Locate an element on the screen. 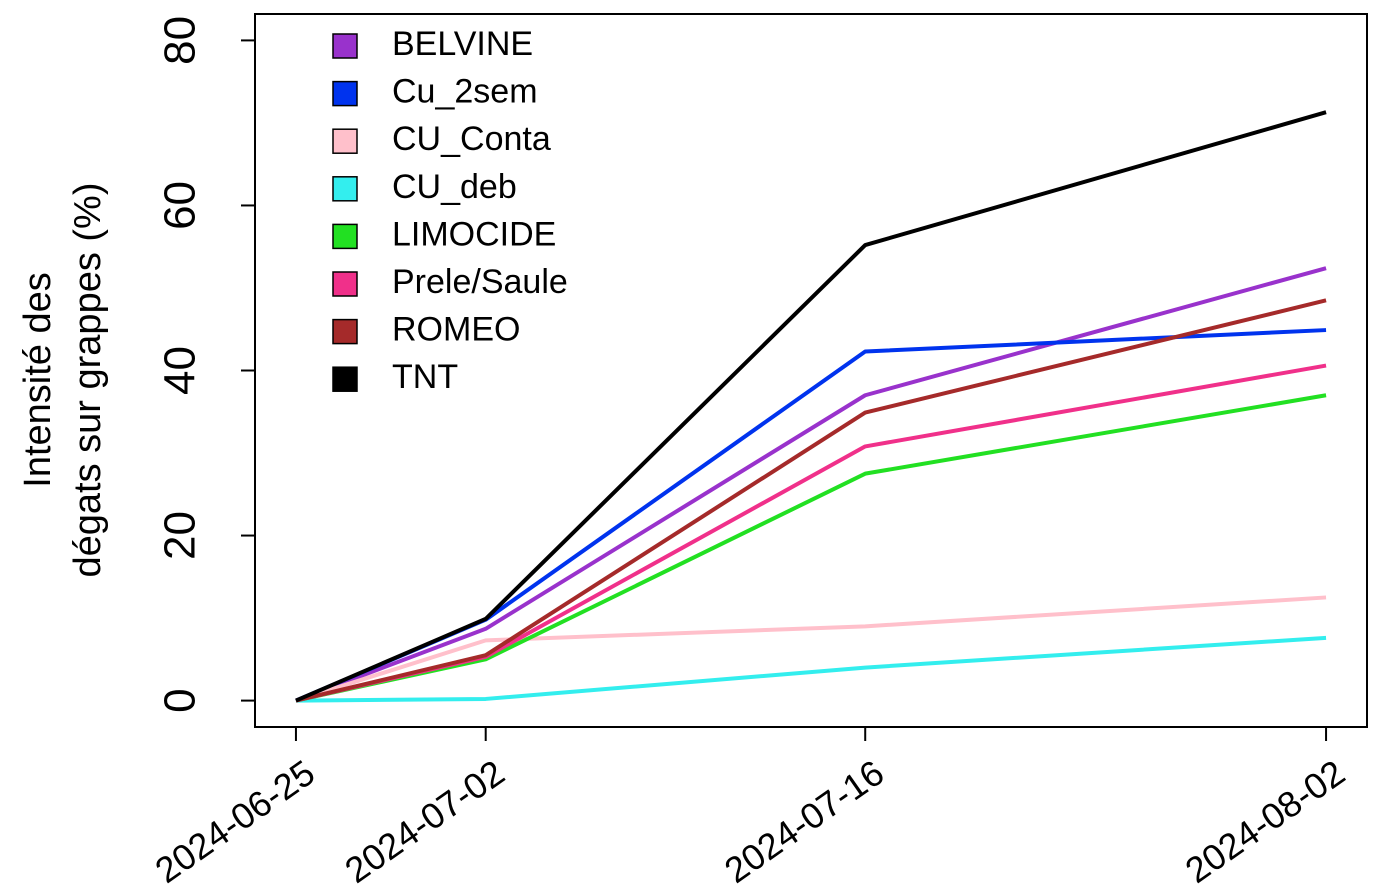  legend-label: CU_deb is located at coordinates (454, 187).